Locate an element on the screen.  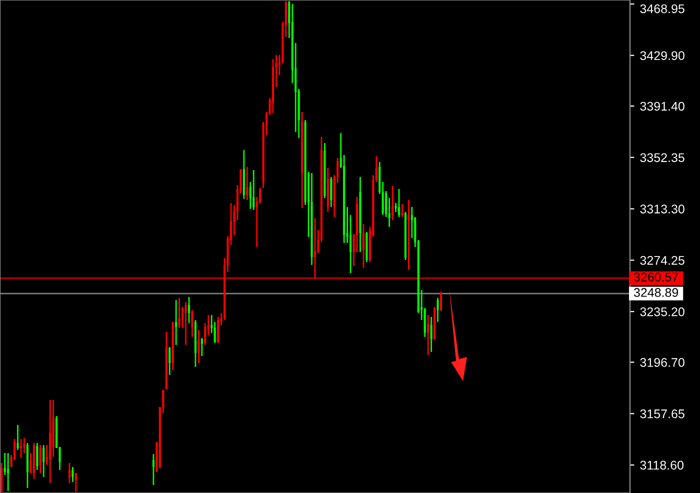
y-tick-label: 3468.95 is located at coordinates (662, 9).